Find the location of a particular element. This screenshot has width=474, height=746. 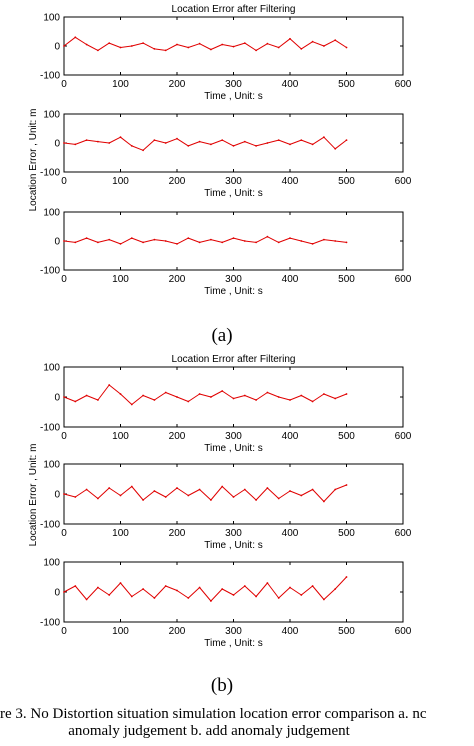

y-tick-label: 0 is located at coordinates (57, 398).